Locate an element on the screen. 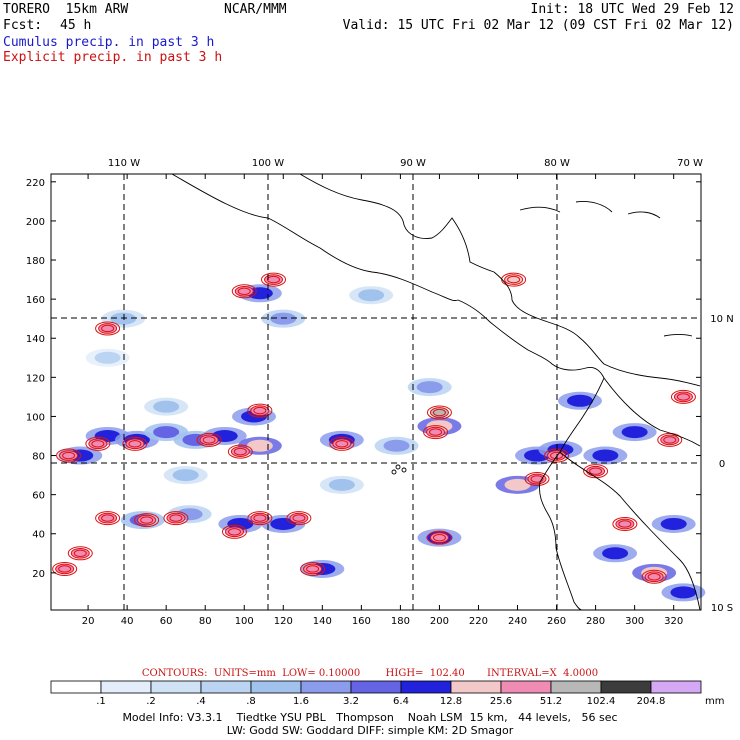 The height and width of the screenshot is (740, 740). colorbar-label-0: .1 is located at coordinates (101, 701).